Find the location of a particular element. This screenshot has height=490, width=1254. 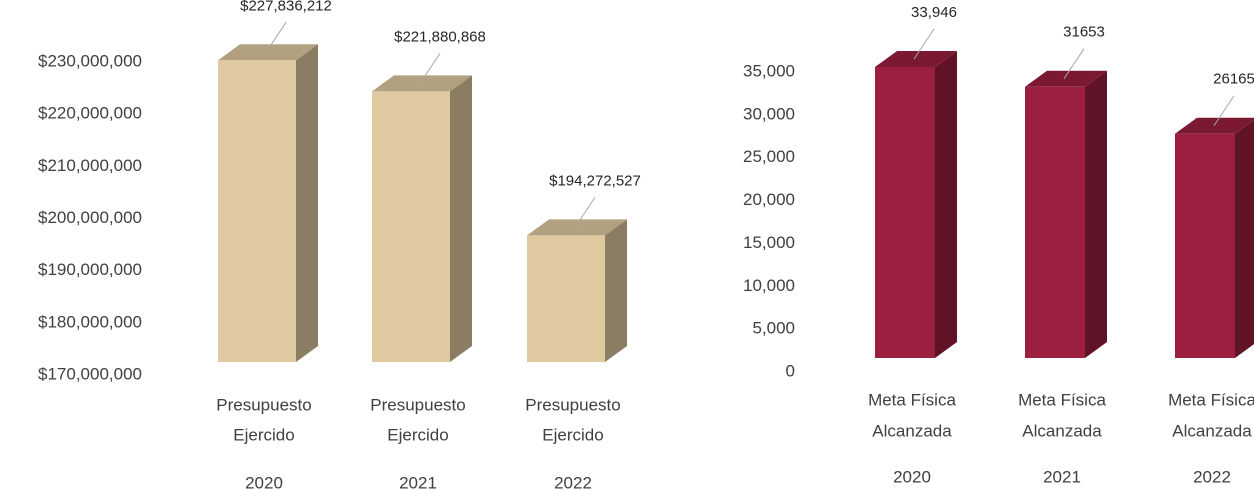

y-tick-label: $230,000,000 is located at coordinates (90, 60).